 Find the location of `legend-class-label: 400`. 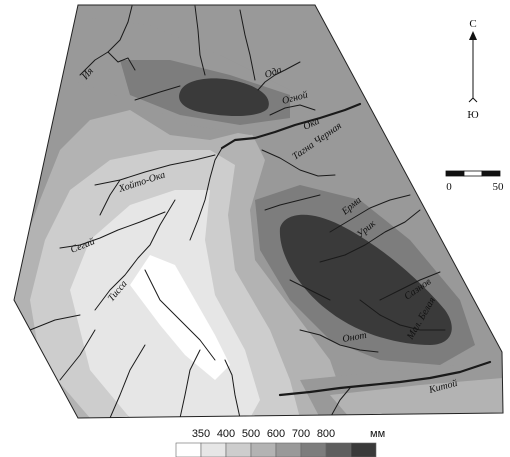

legend-class-label: 400 is located at coordinates (226, 434).